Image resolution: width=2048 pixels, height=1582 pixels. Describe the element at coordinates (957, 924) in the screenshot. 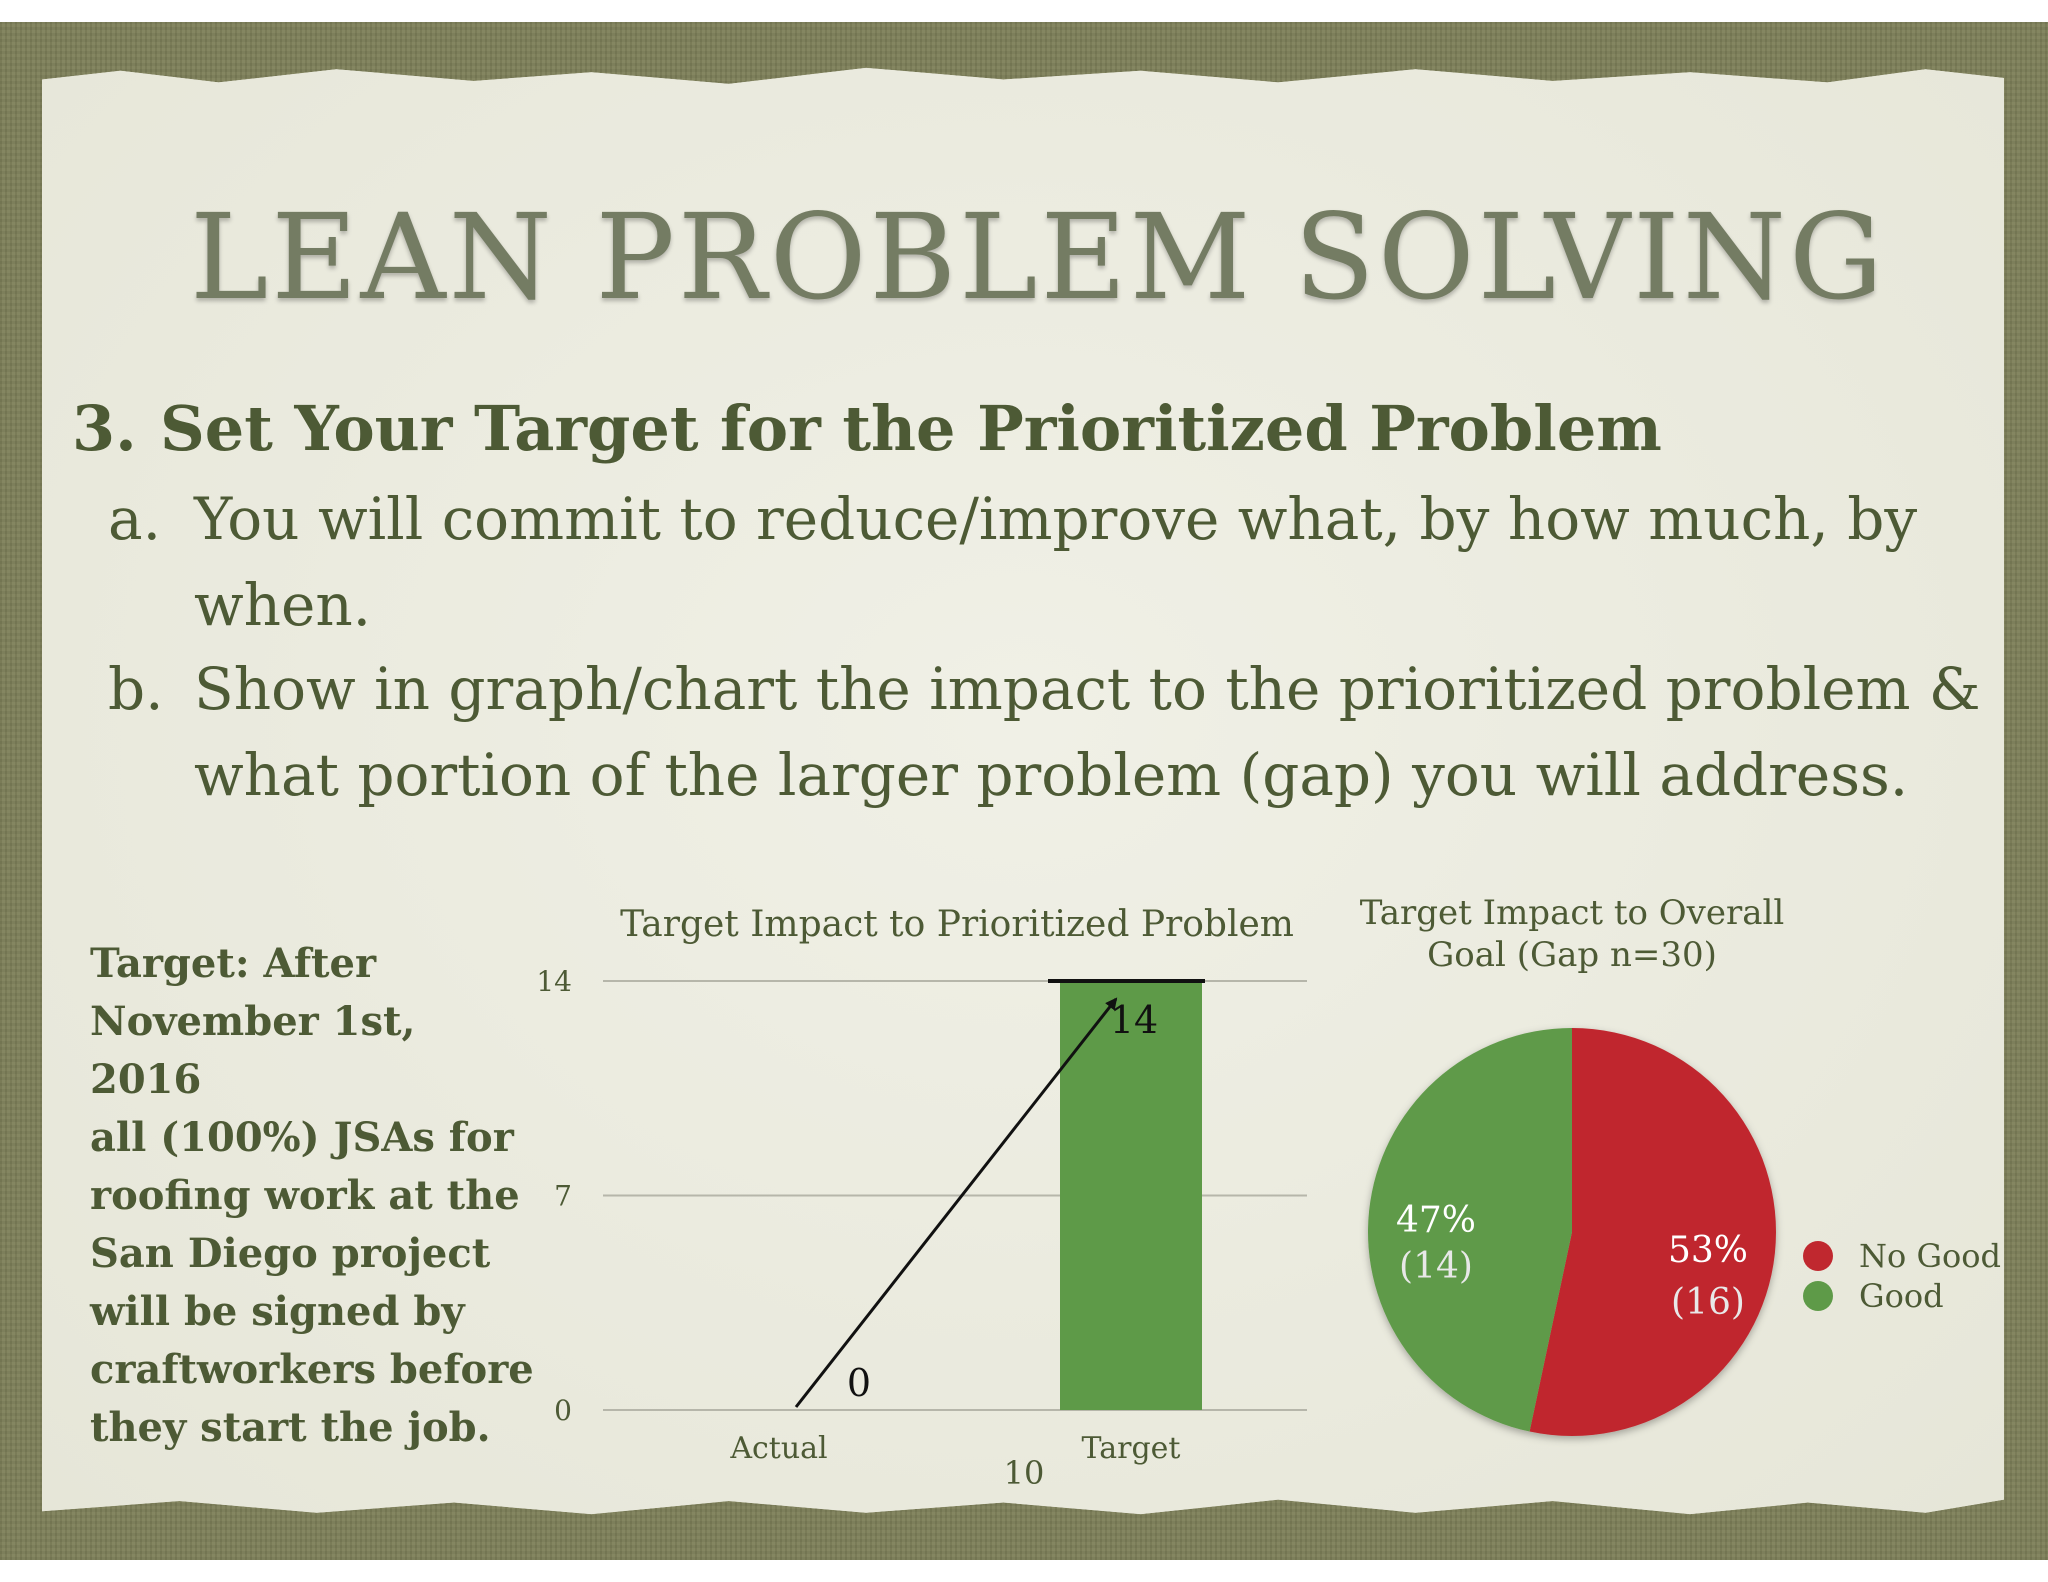

I see `bar-chart-title: Target Impact to Prioritized Problem` at that location.